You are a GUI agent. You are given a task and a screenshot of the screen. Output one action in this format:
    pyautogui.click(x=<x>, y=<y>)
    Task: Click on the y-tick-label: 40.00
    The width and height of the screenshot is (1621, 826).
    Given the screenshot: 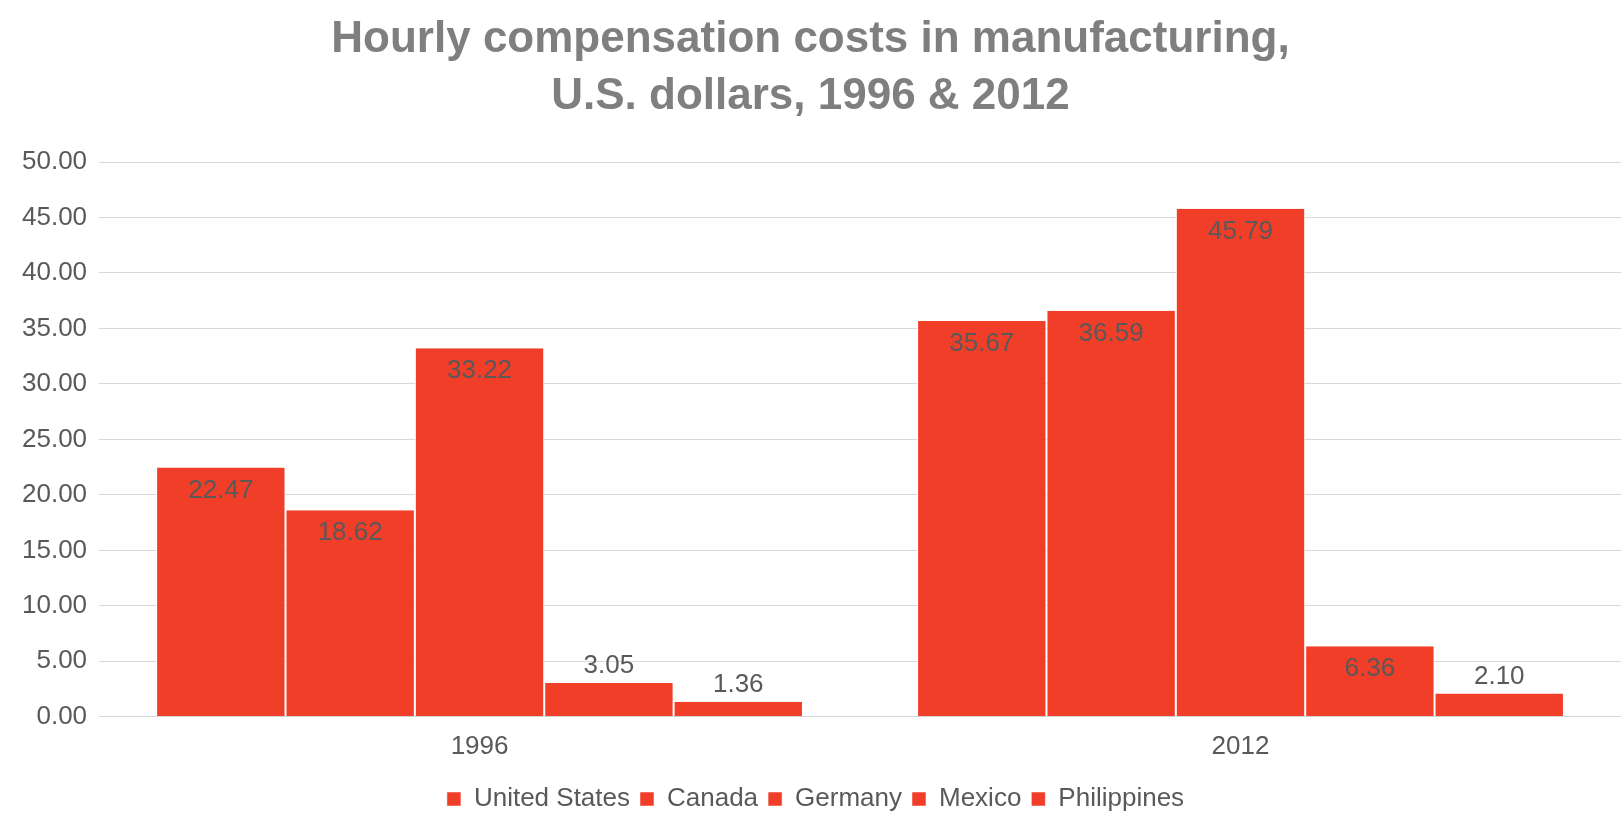 What is the action you would take?
    pyautogui.click(x=54, y=271)
    